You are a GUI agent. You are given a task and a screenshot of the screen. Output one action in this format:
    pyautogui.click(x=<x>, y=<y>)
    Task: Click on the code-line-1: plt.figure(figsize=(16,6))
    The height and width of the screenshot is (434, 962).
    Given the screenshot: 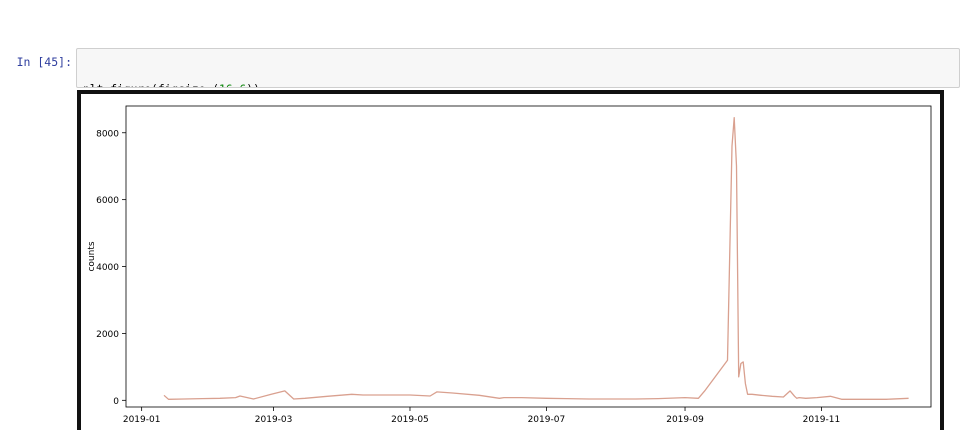 What is the action you would take?
    pyautogui.click(x=518, y=85)
    